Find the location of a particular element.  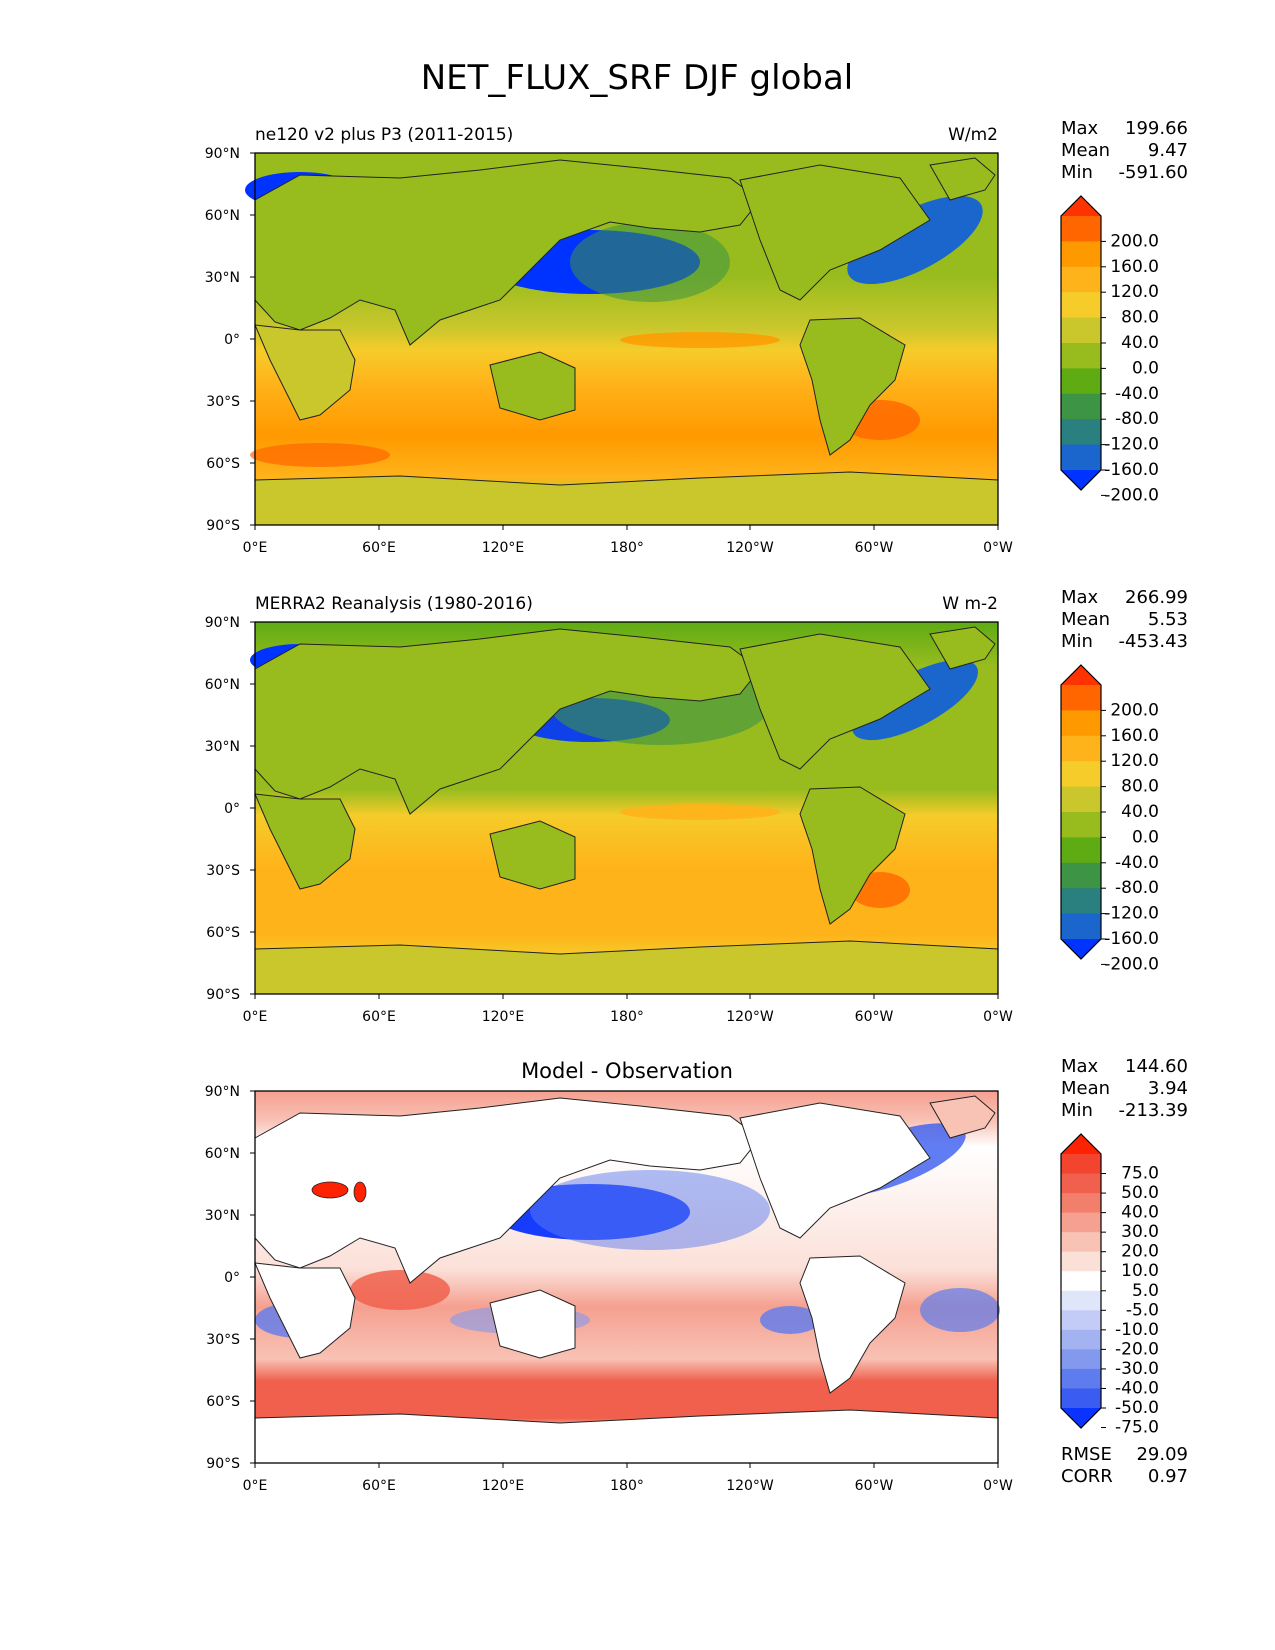

stat-max-value: 199.66 is located at coordinates (1156, 128).